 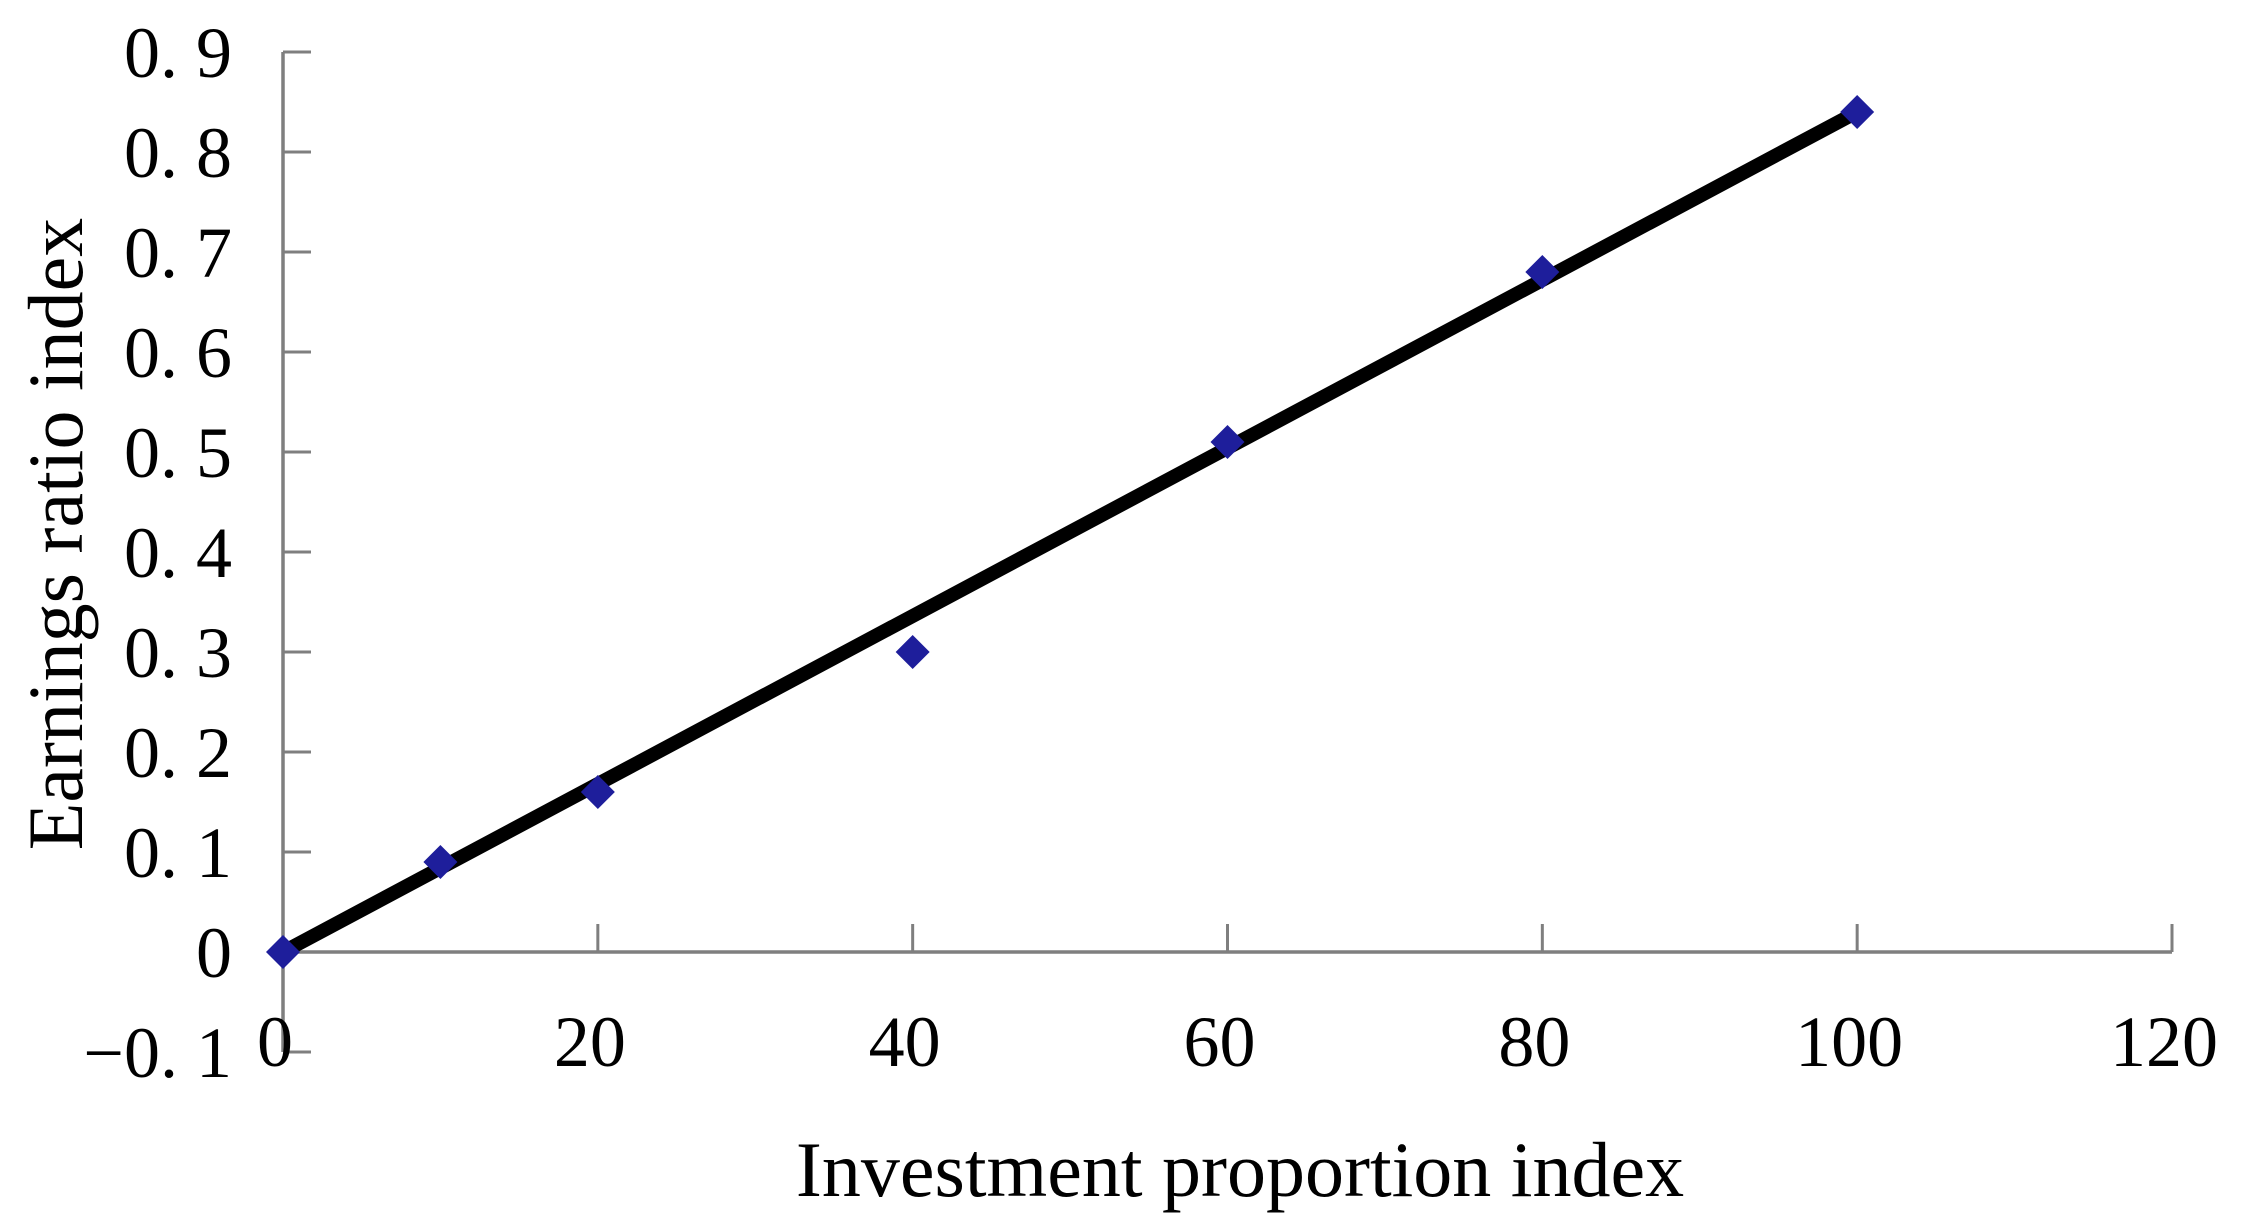 What do you see at coordinates (1534, 1042) in the screenshot?
I see `x-tick-label: 80` at bounding box center [1534, 1042].